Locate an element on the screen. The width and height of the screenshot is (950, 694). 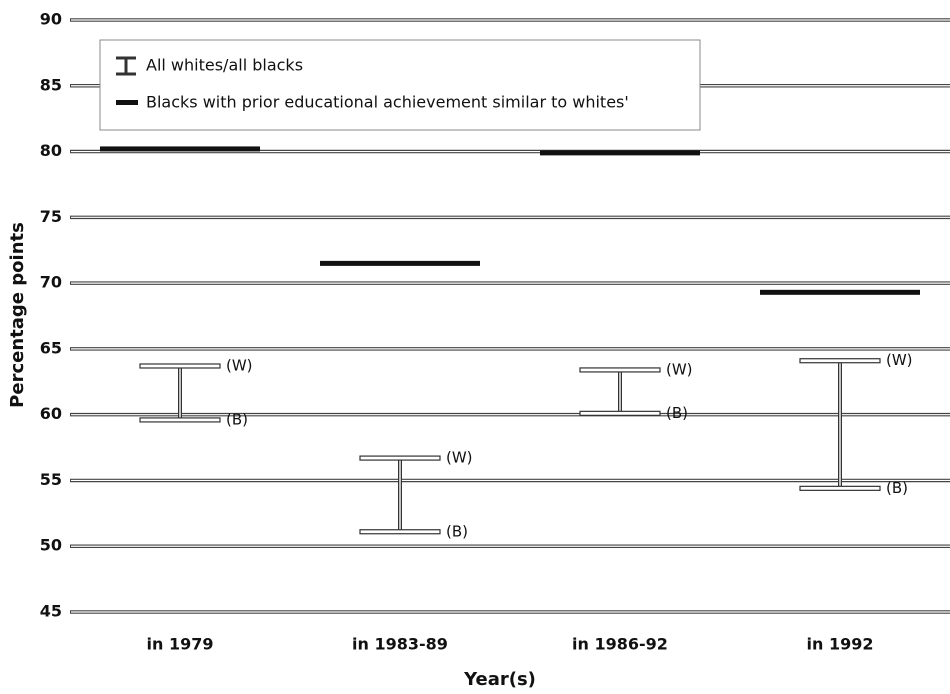
y-axis-label: Percentage points is located at coordinates (17, 315).